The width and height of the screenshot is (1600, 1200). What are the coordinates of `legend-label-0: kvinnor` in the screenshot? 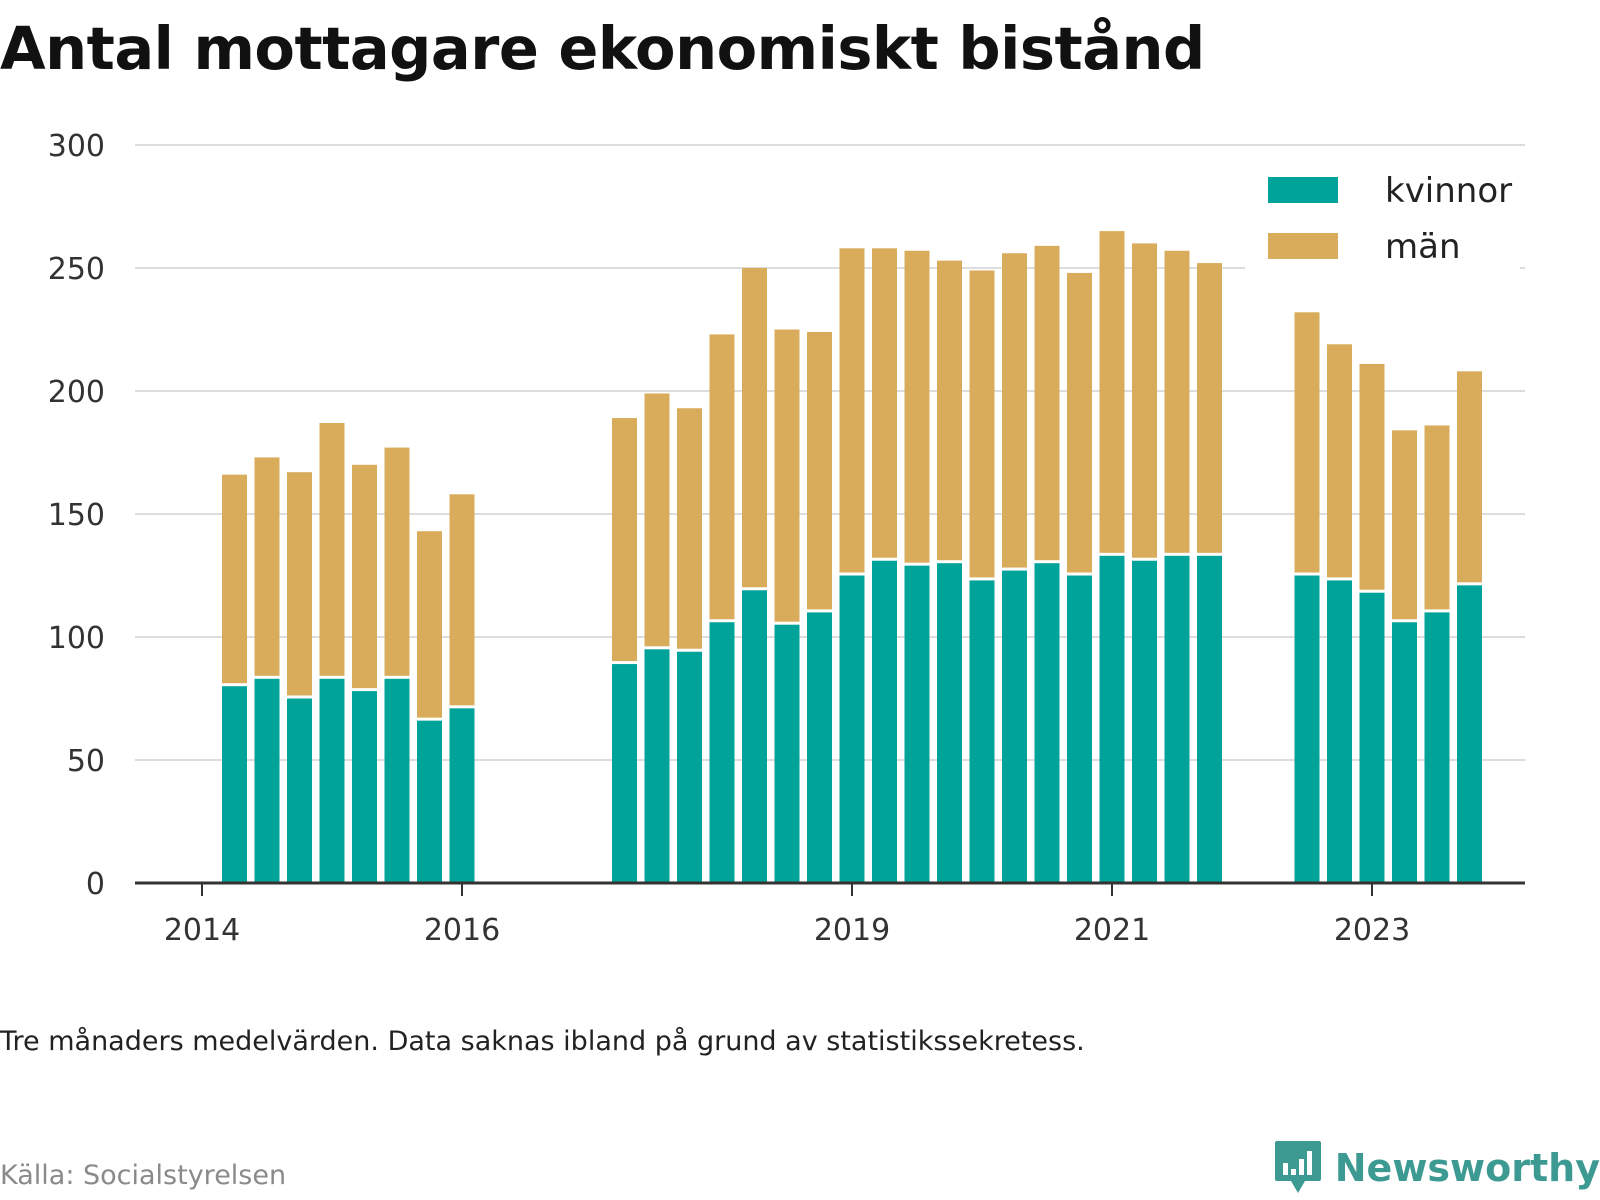 It's located at (1448, 191).